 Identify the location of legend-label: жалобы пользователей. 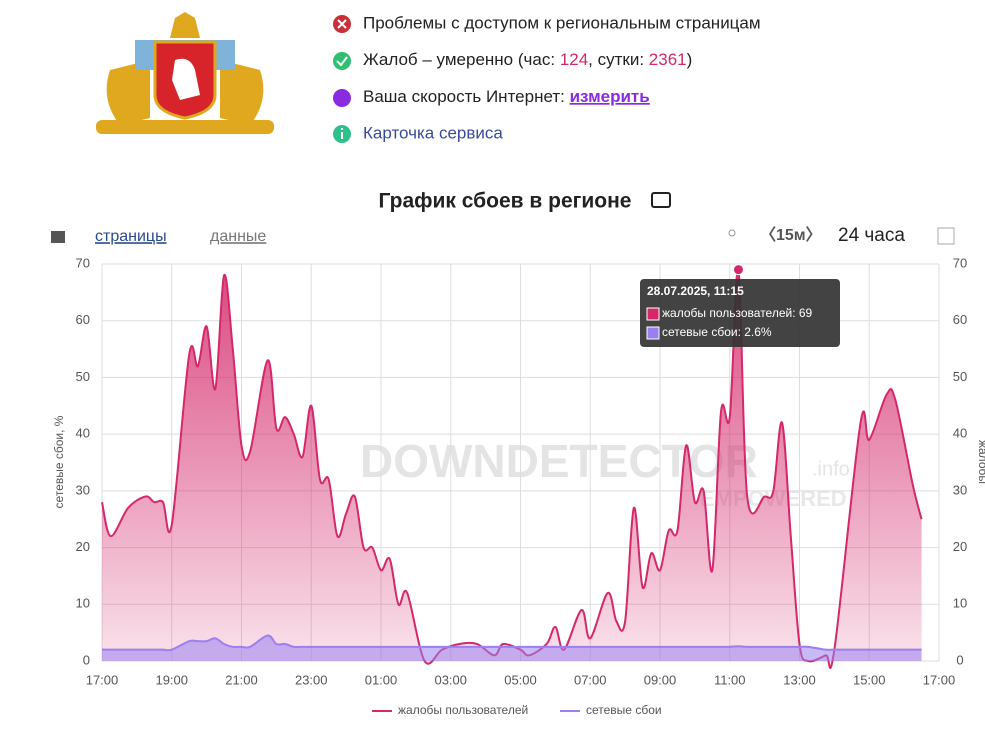
(463, 710).